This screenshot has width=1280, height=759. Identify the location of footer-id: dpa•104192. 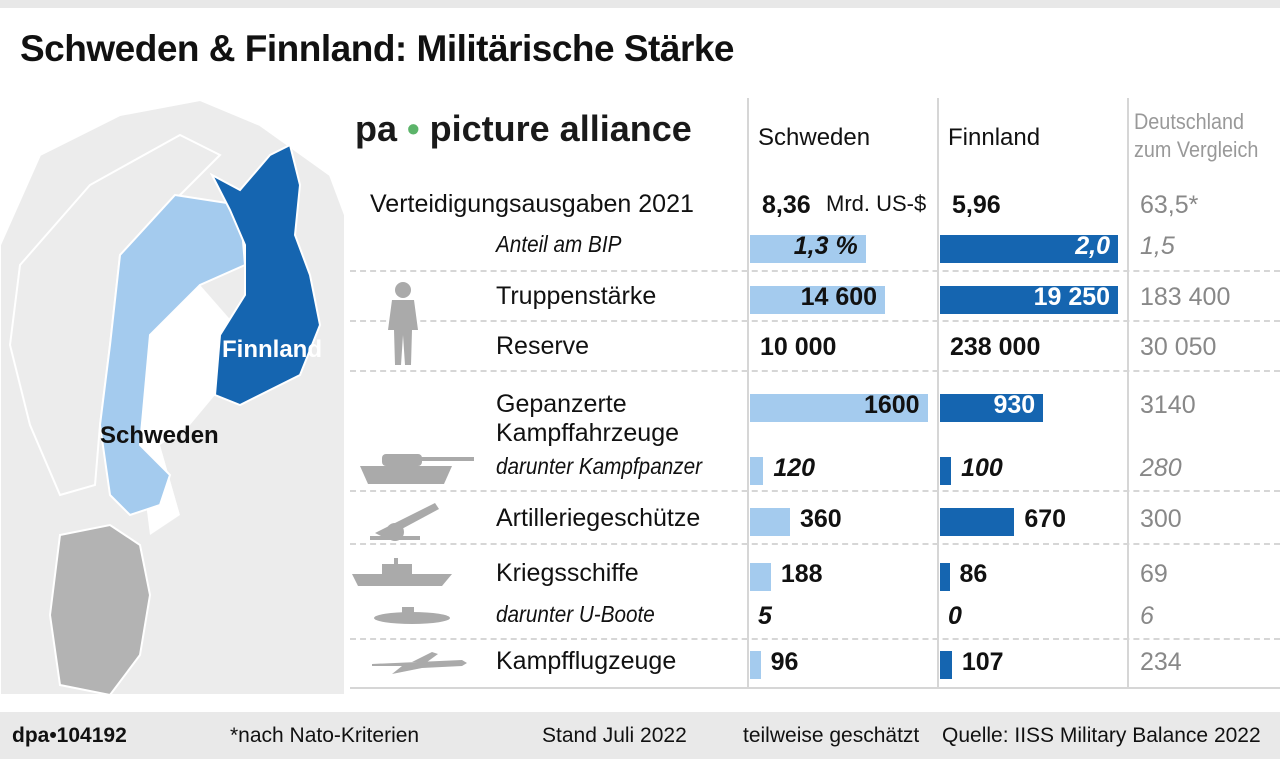
(69, 735).